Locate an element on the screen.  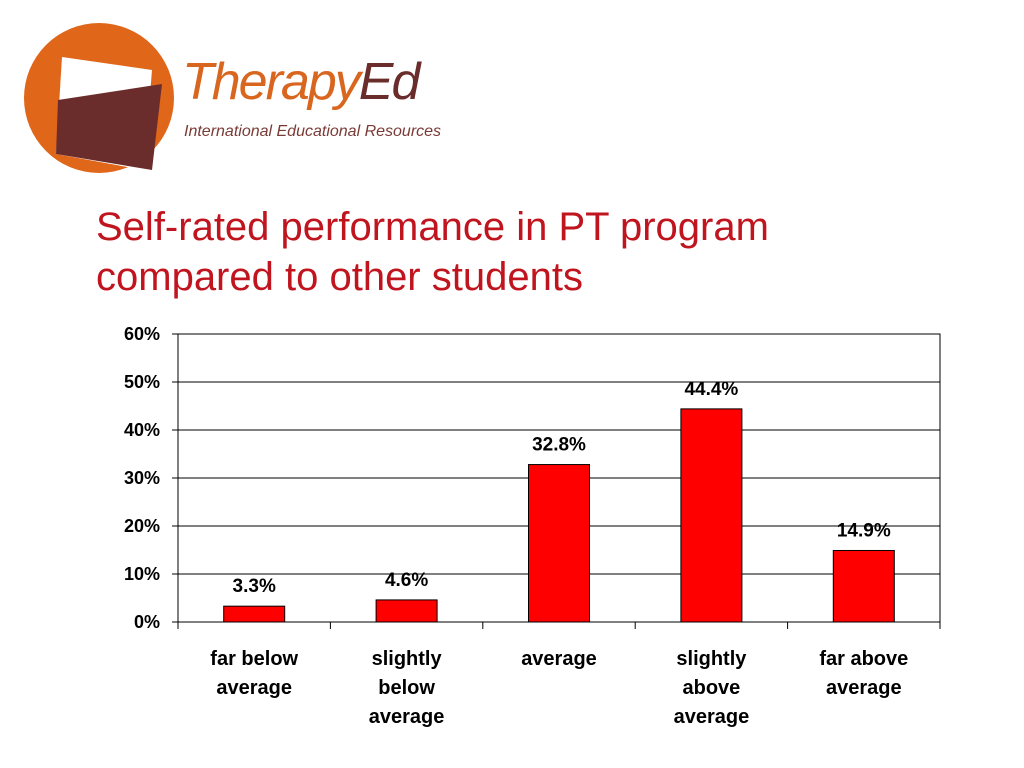
category-label: slightly above average is located at coordinates (712, 688).